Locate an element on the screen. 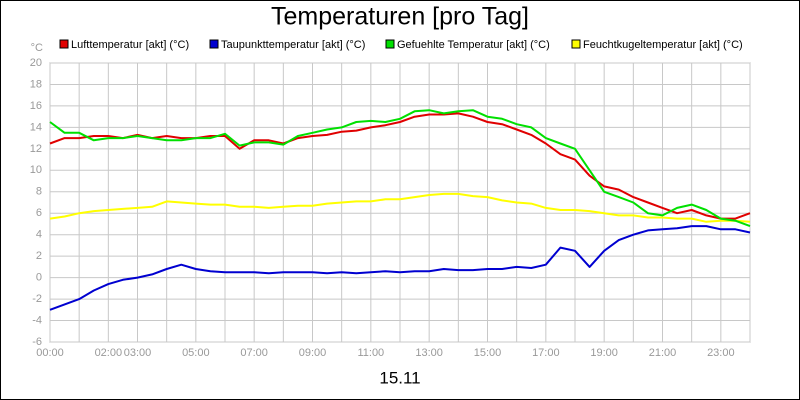 Image resolution: width=800 pixels, height=400 pixels. x-tick-label: 09:00 is located at coordinates (313, 353).